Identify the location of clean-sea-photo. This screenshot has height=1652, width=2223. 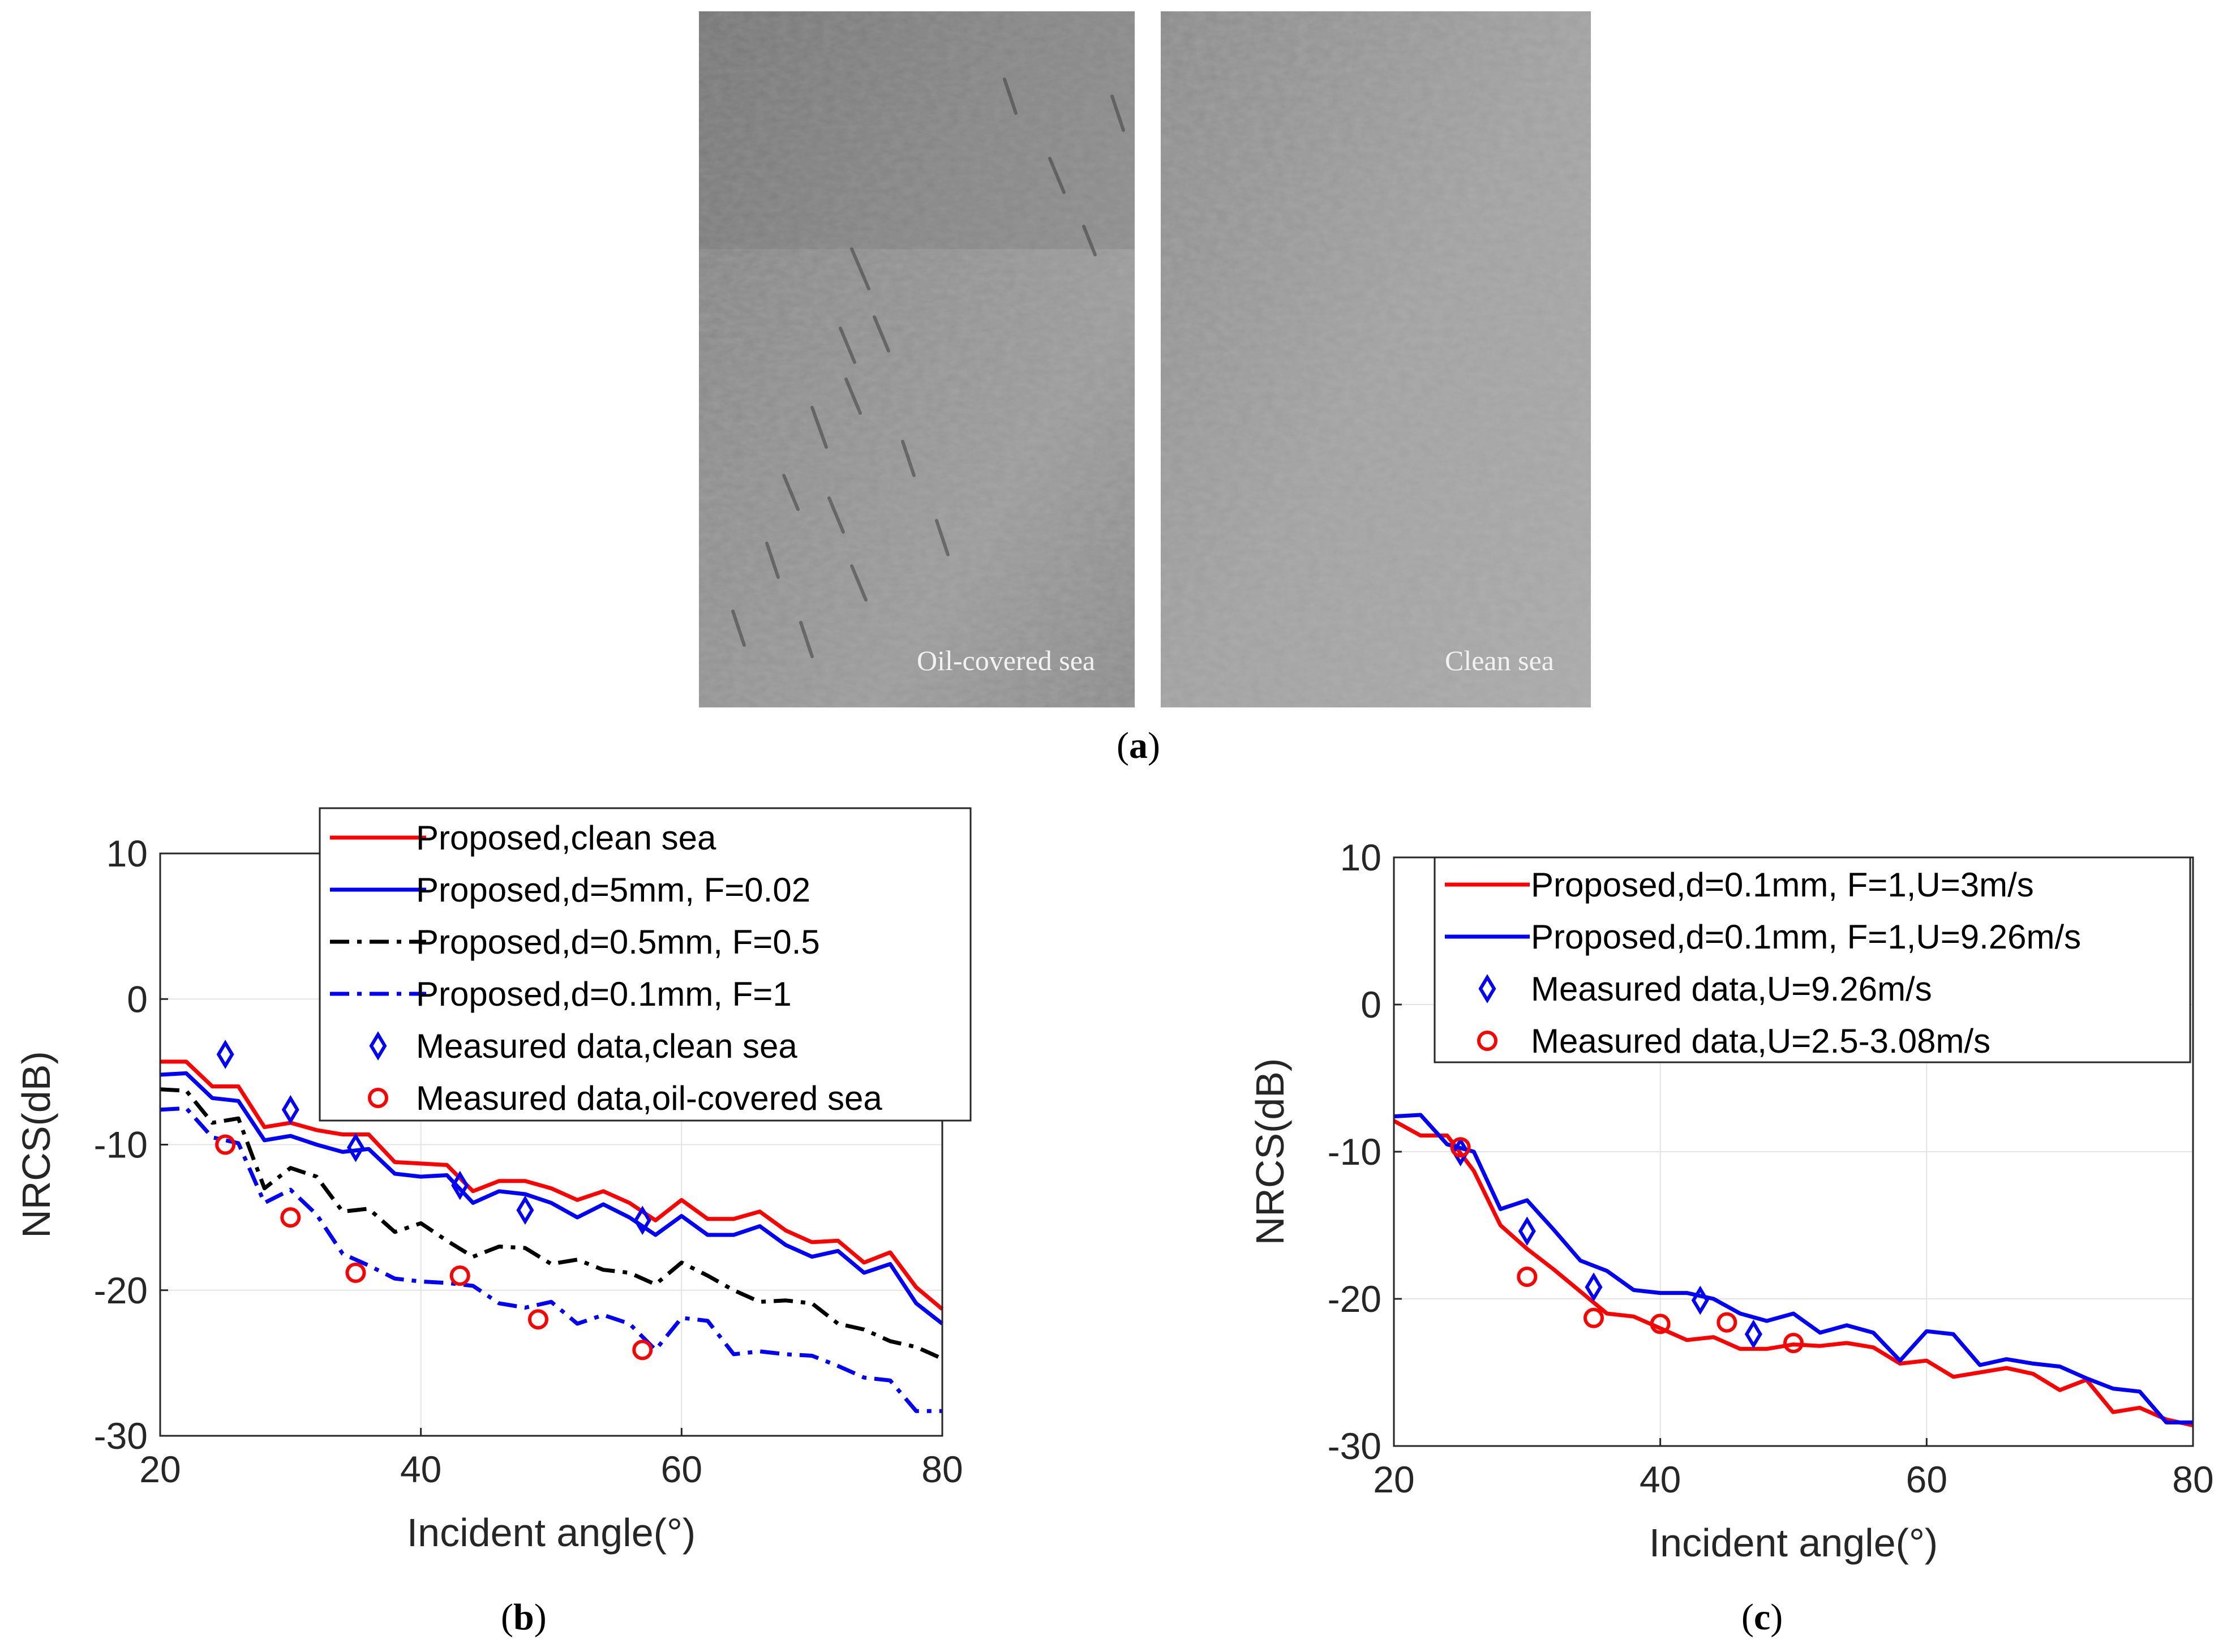
(1376, 359).